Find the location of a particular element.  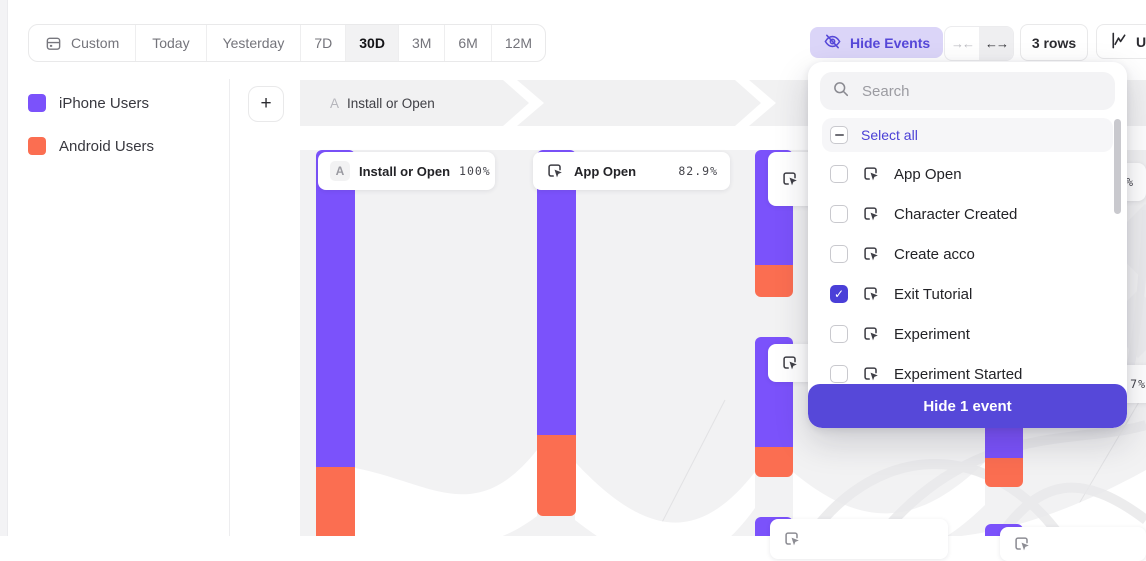

bar-step2-iphone is located at coordinates (556, 292).